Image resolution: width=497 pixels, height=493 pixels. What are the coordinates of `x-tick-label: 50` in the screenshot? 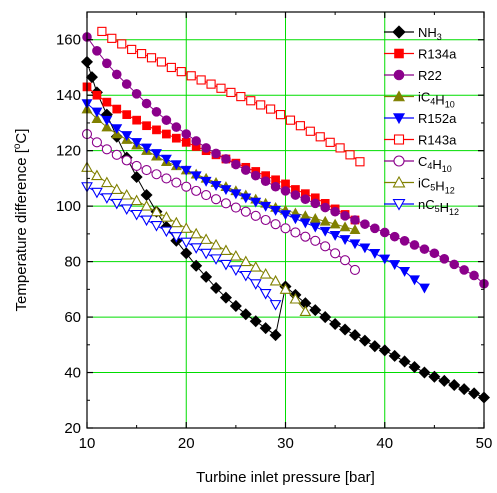 It's located at (484, 443).